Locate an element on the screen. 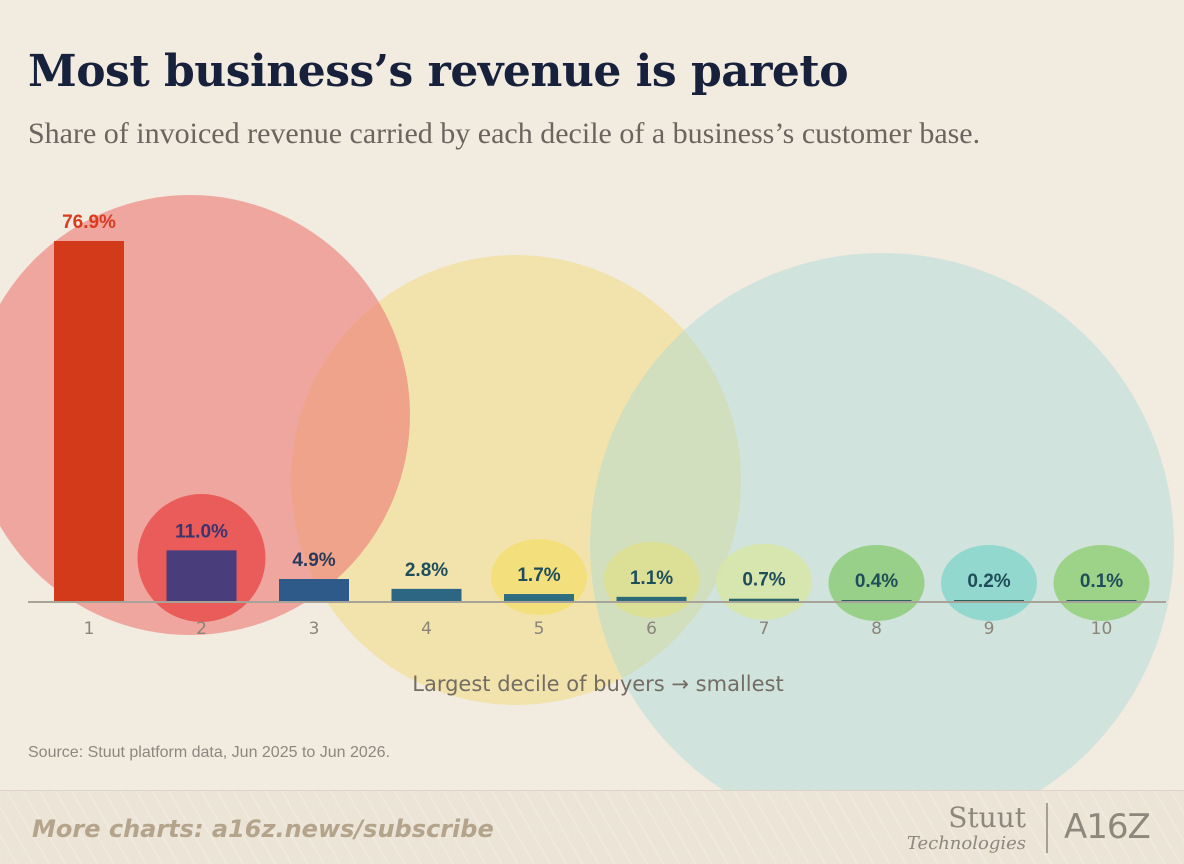  data-label-decile-9: 0.2% is located at coordinates (988, 581).